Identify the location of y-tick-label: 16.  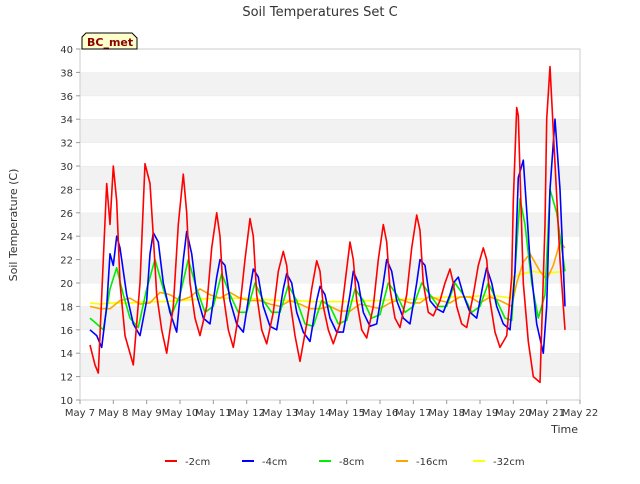
(66, 331).